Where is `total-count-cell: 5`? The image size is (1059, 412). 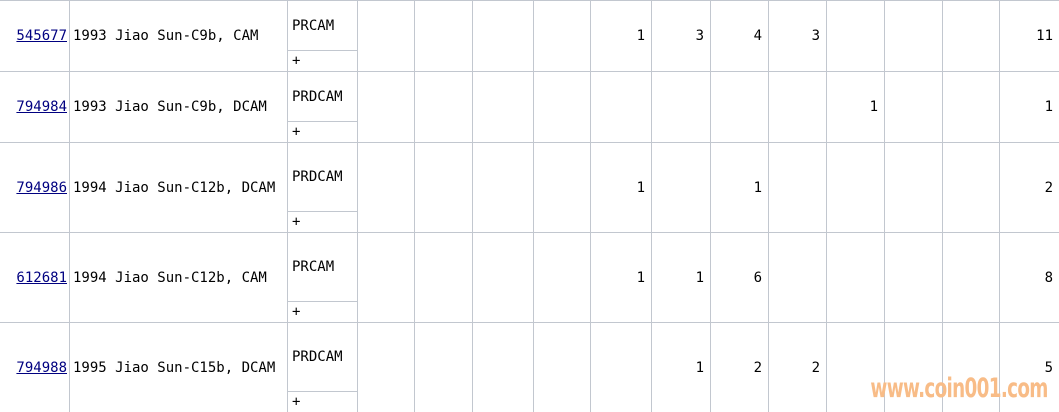 total-count-cell: 5 is located at coordinates (1048, 367).